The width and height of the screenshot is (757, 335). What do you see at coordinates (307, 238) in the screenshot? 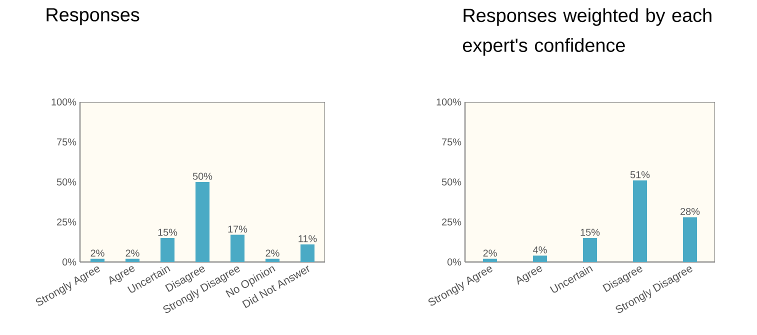
I see `data-label: 11%` at bounding box center [307, 238].